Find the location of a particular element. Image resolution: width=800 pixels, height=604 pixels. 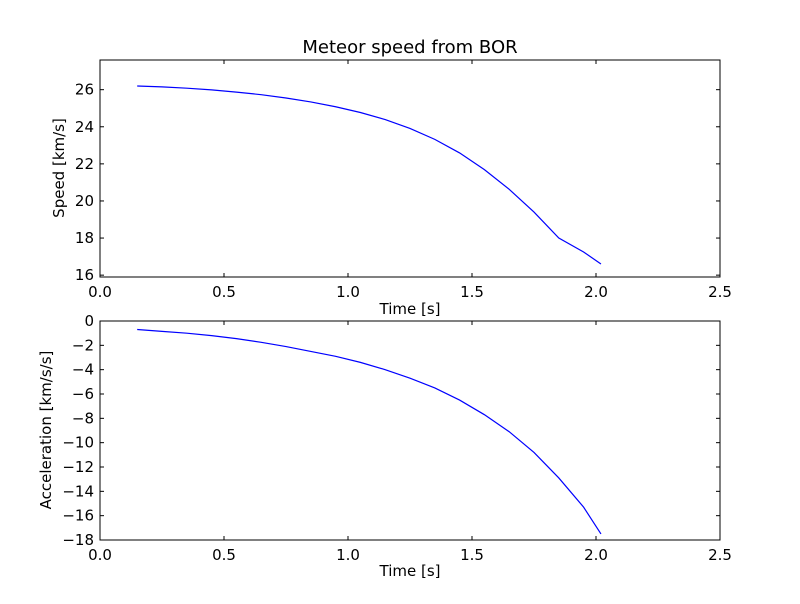

speed-x-axis-label: Time [s] is located at coordinates (410, 309).